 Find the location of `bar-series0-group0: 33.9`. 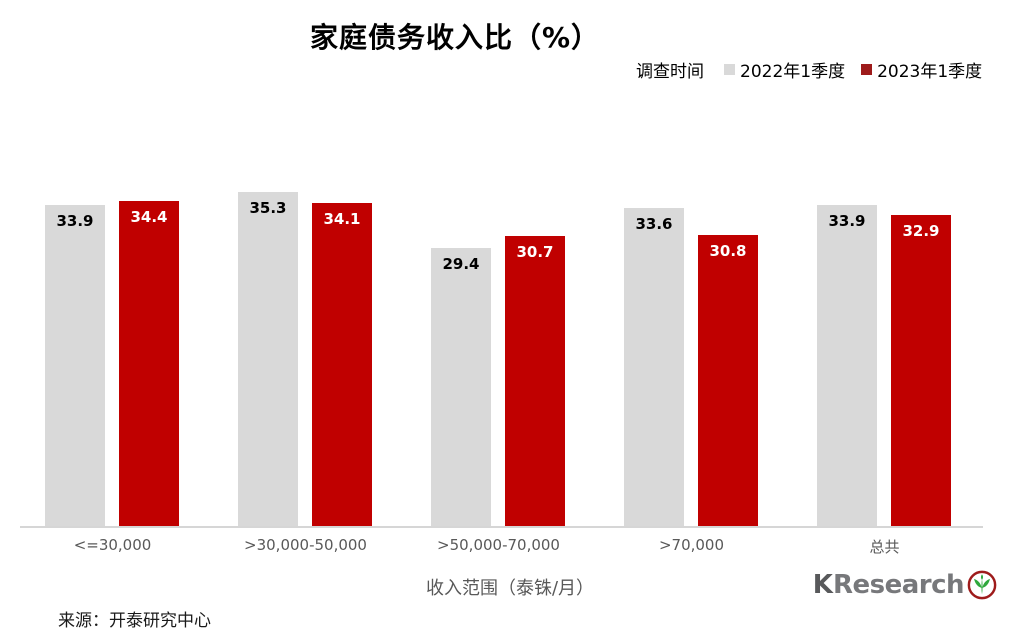

bar-series0-group0: 33.9 is located at coordinates (75, 365).